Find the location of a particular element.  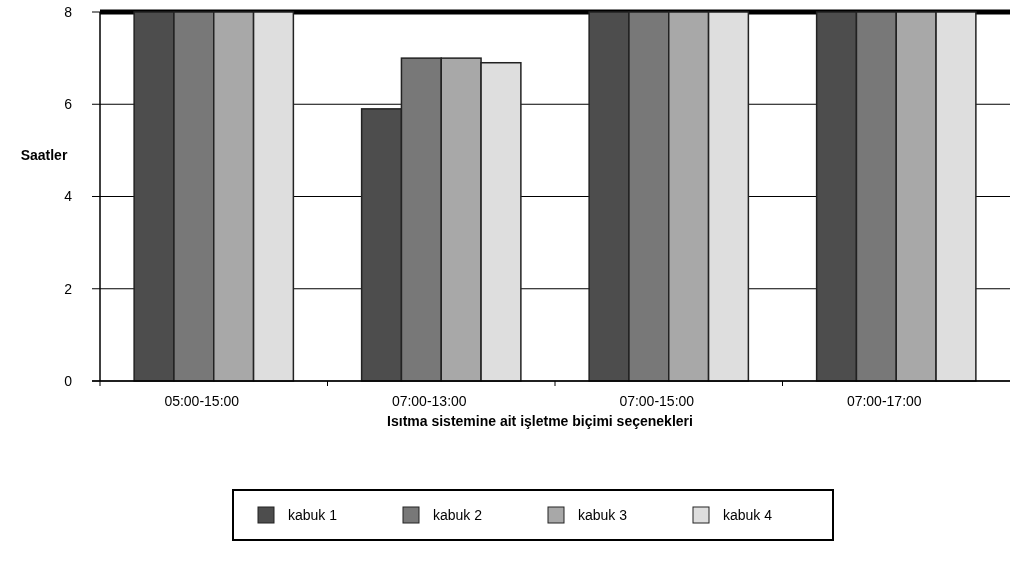

x-tick-label: 07:00-17:00 is located at coordinates (884, 401).